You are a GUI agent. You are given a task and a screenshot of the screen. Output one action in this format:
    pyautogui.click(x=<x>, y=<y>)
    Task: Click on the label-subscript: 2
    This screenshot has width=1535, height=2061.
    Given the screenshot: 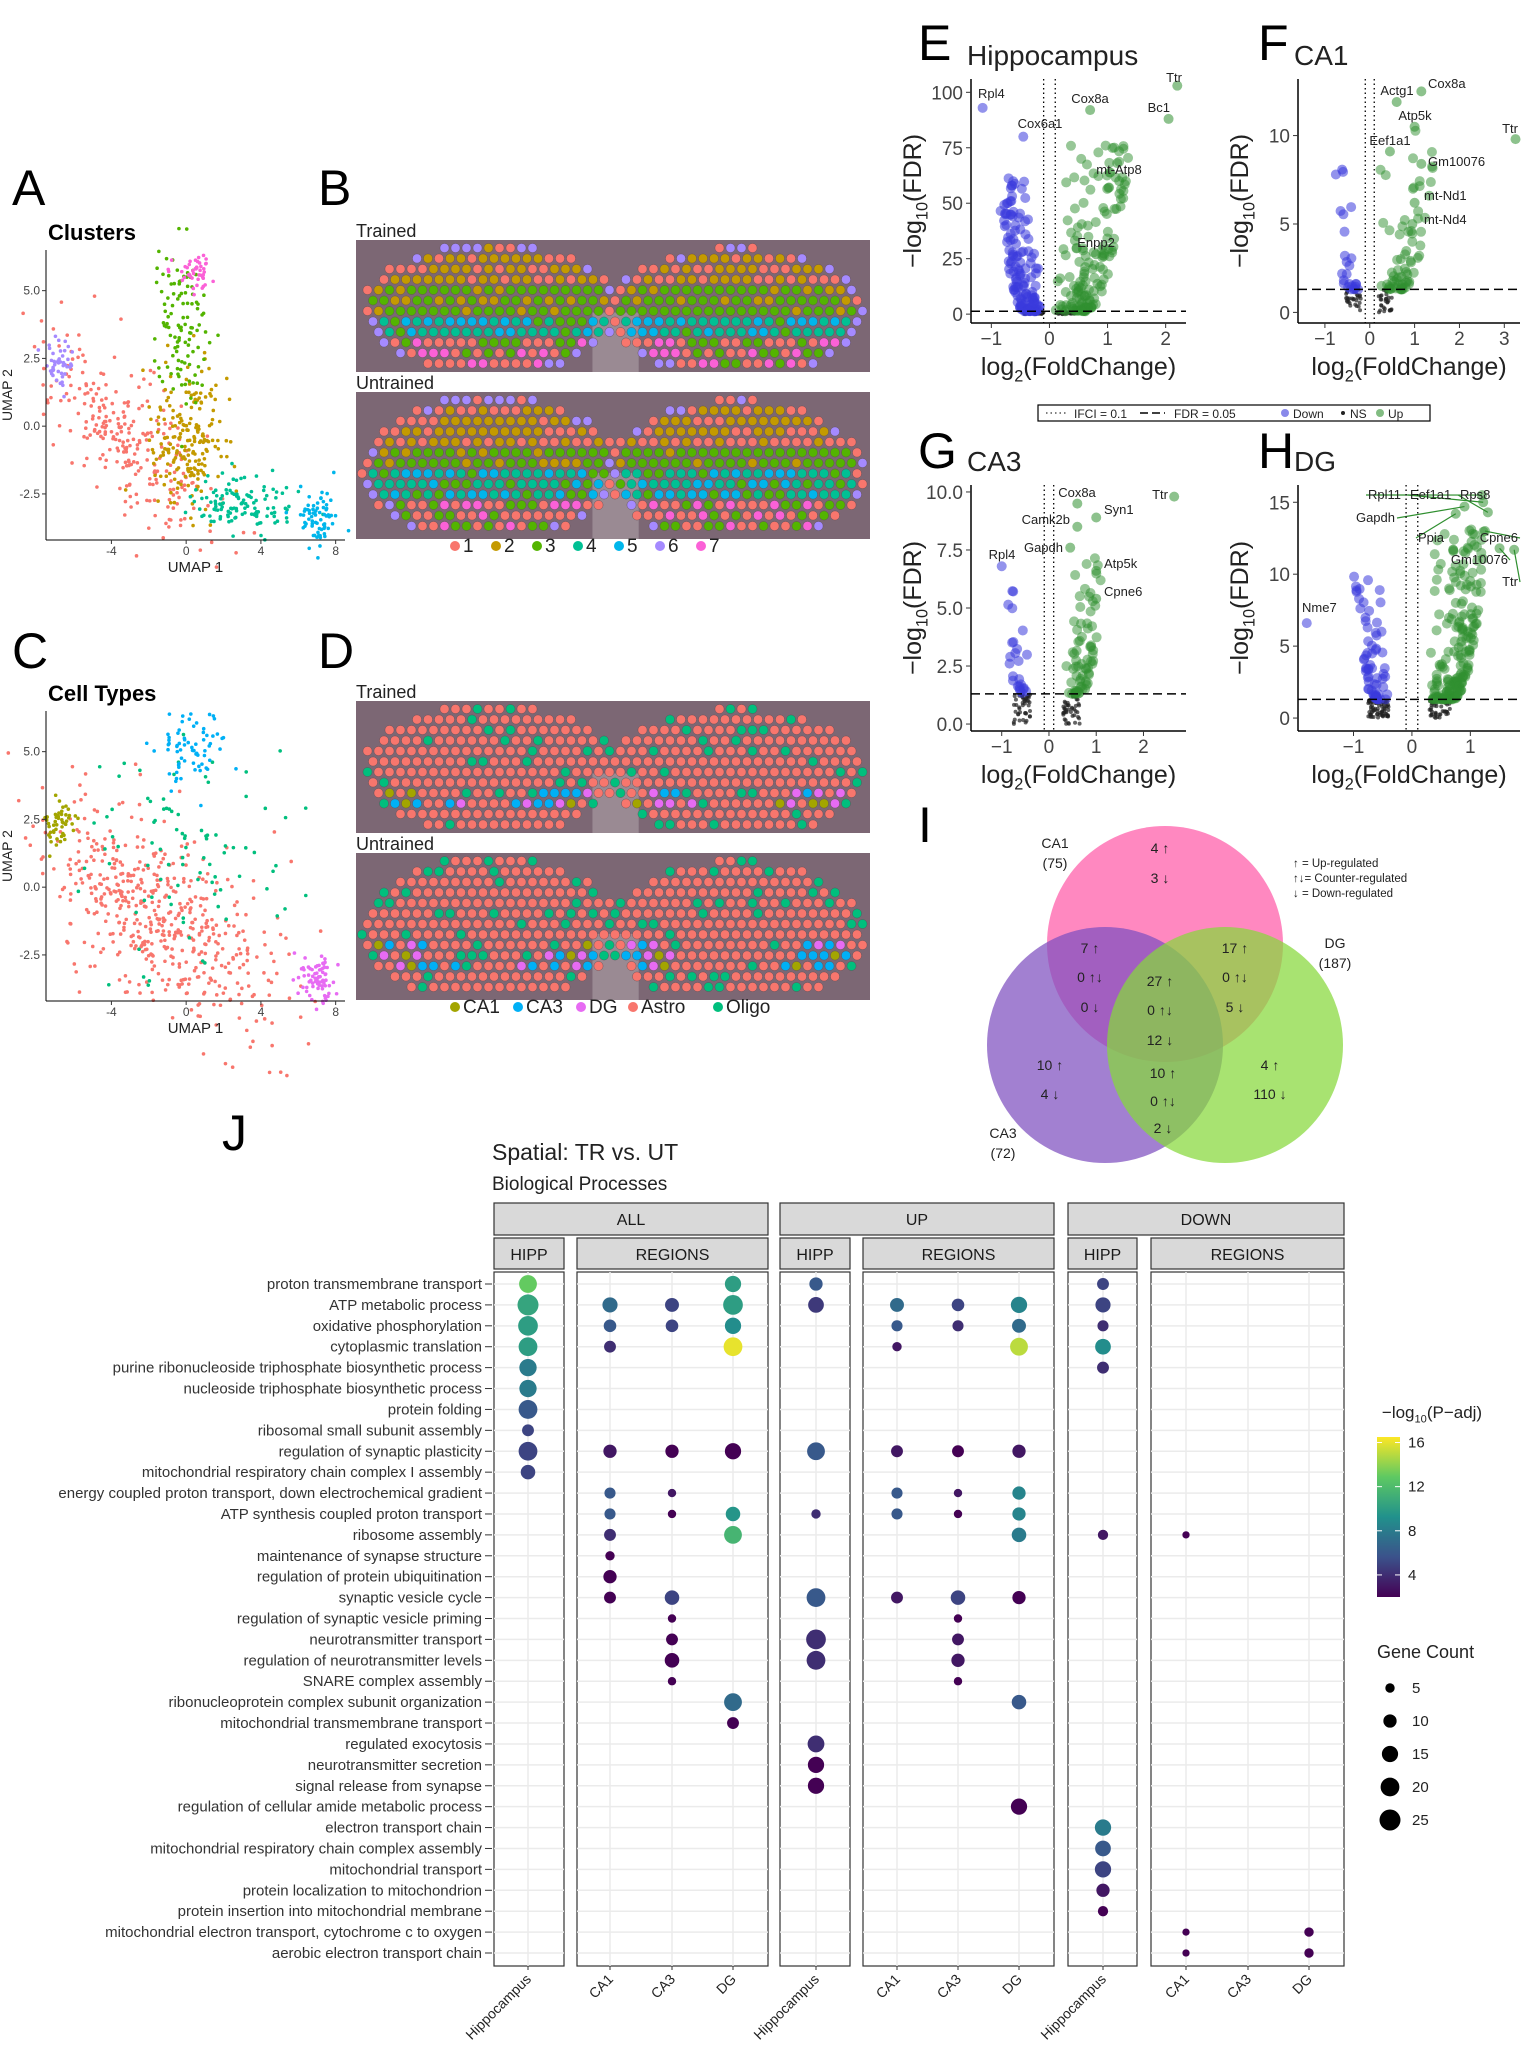 What is the action you would take?
    pyautogui.click(x=1018, y=784)
    